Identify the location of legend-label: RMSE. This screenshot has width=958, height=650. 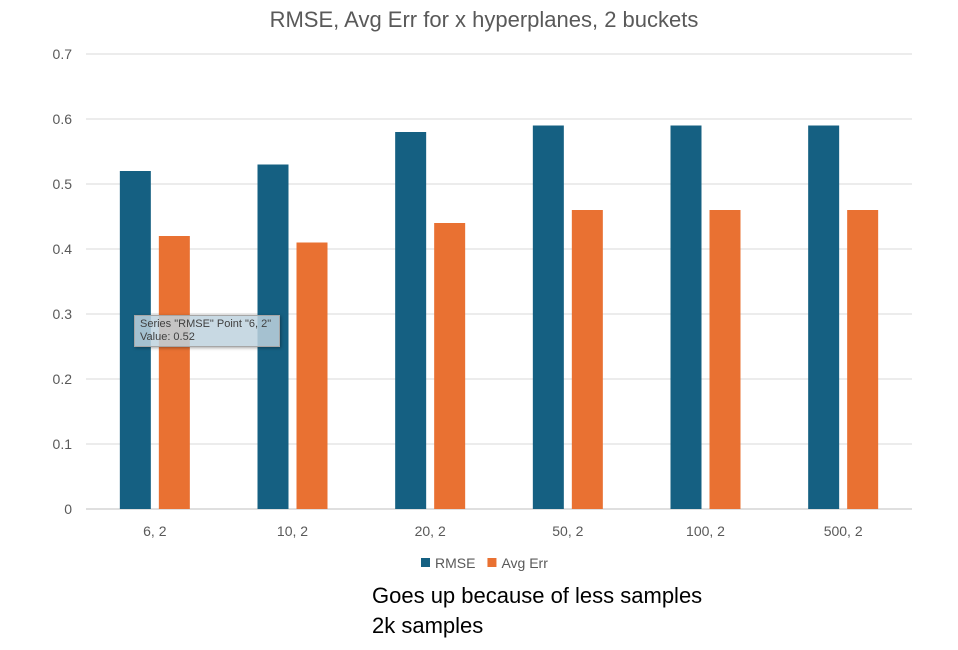
(455, 563).